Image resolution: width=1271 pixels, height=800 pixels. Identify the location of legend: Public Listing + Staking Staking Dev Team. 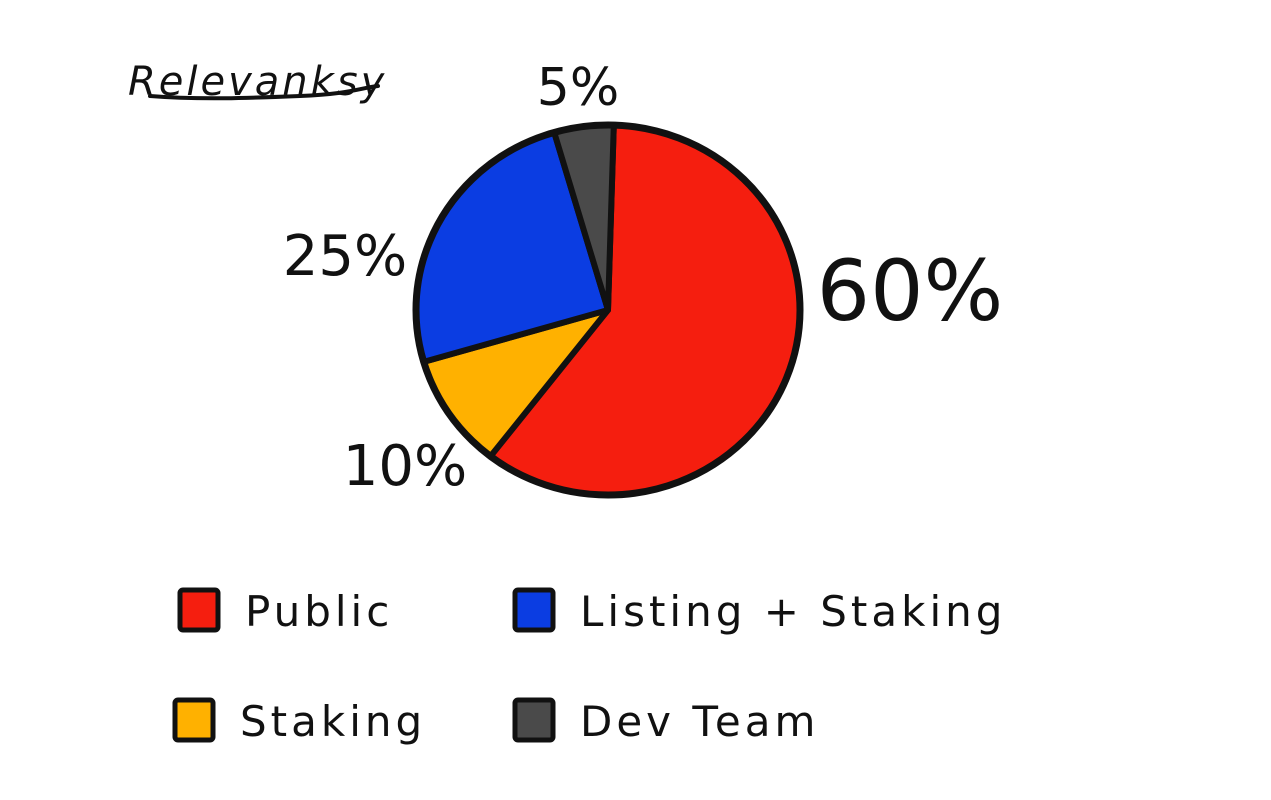
(589, 666).